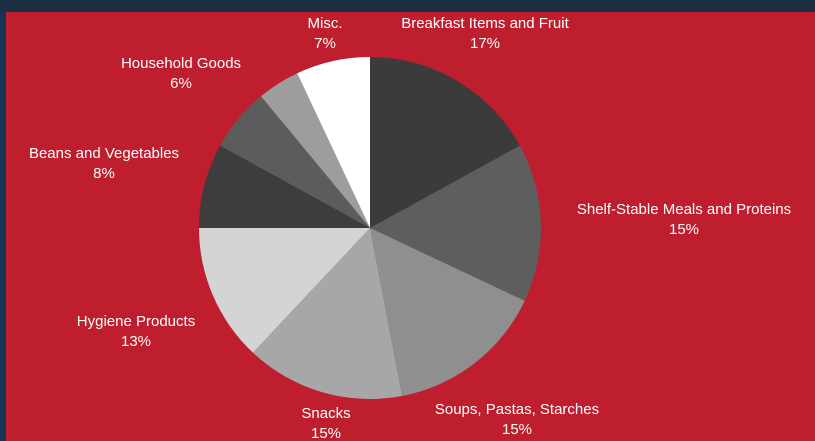 Image resolution: width=815 pixels, height=441 pixels. What do you see at coordinates (3, 226) in the screenshot?
I see `left-border` at bounding box center [3, 226].